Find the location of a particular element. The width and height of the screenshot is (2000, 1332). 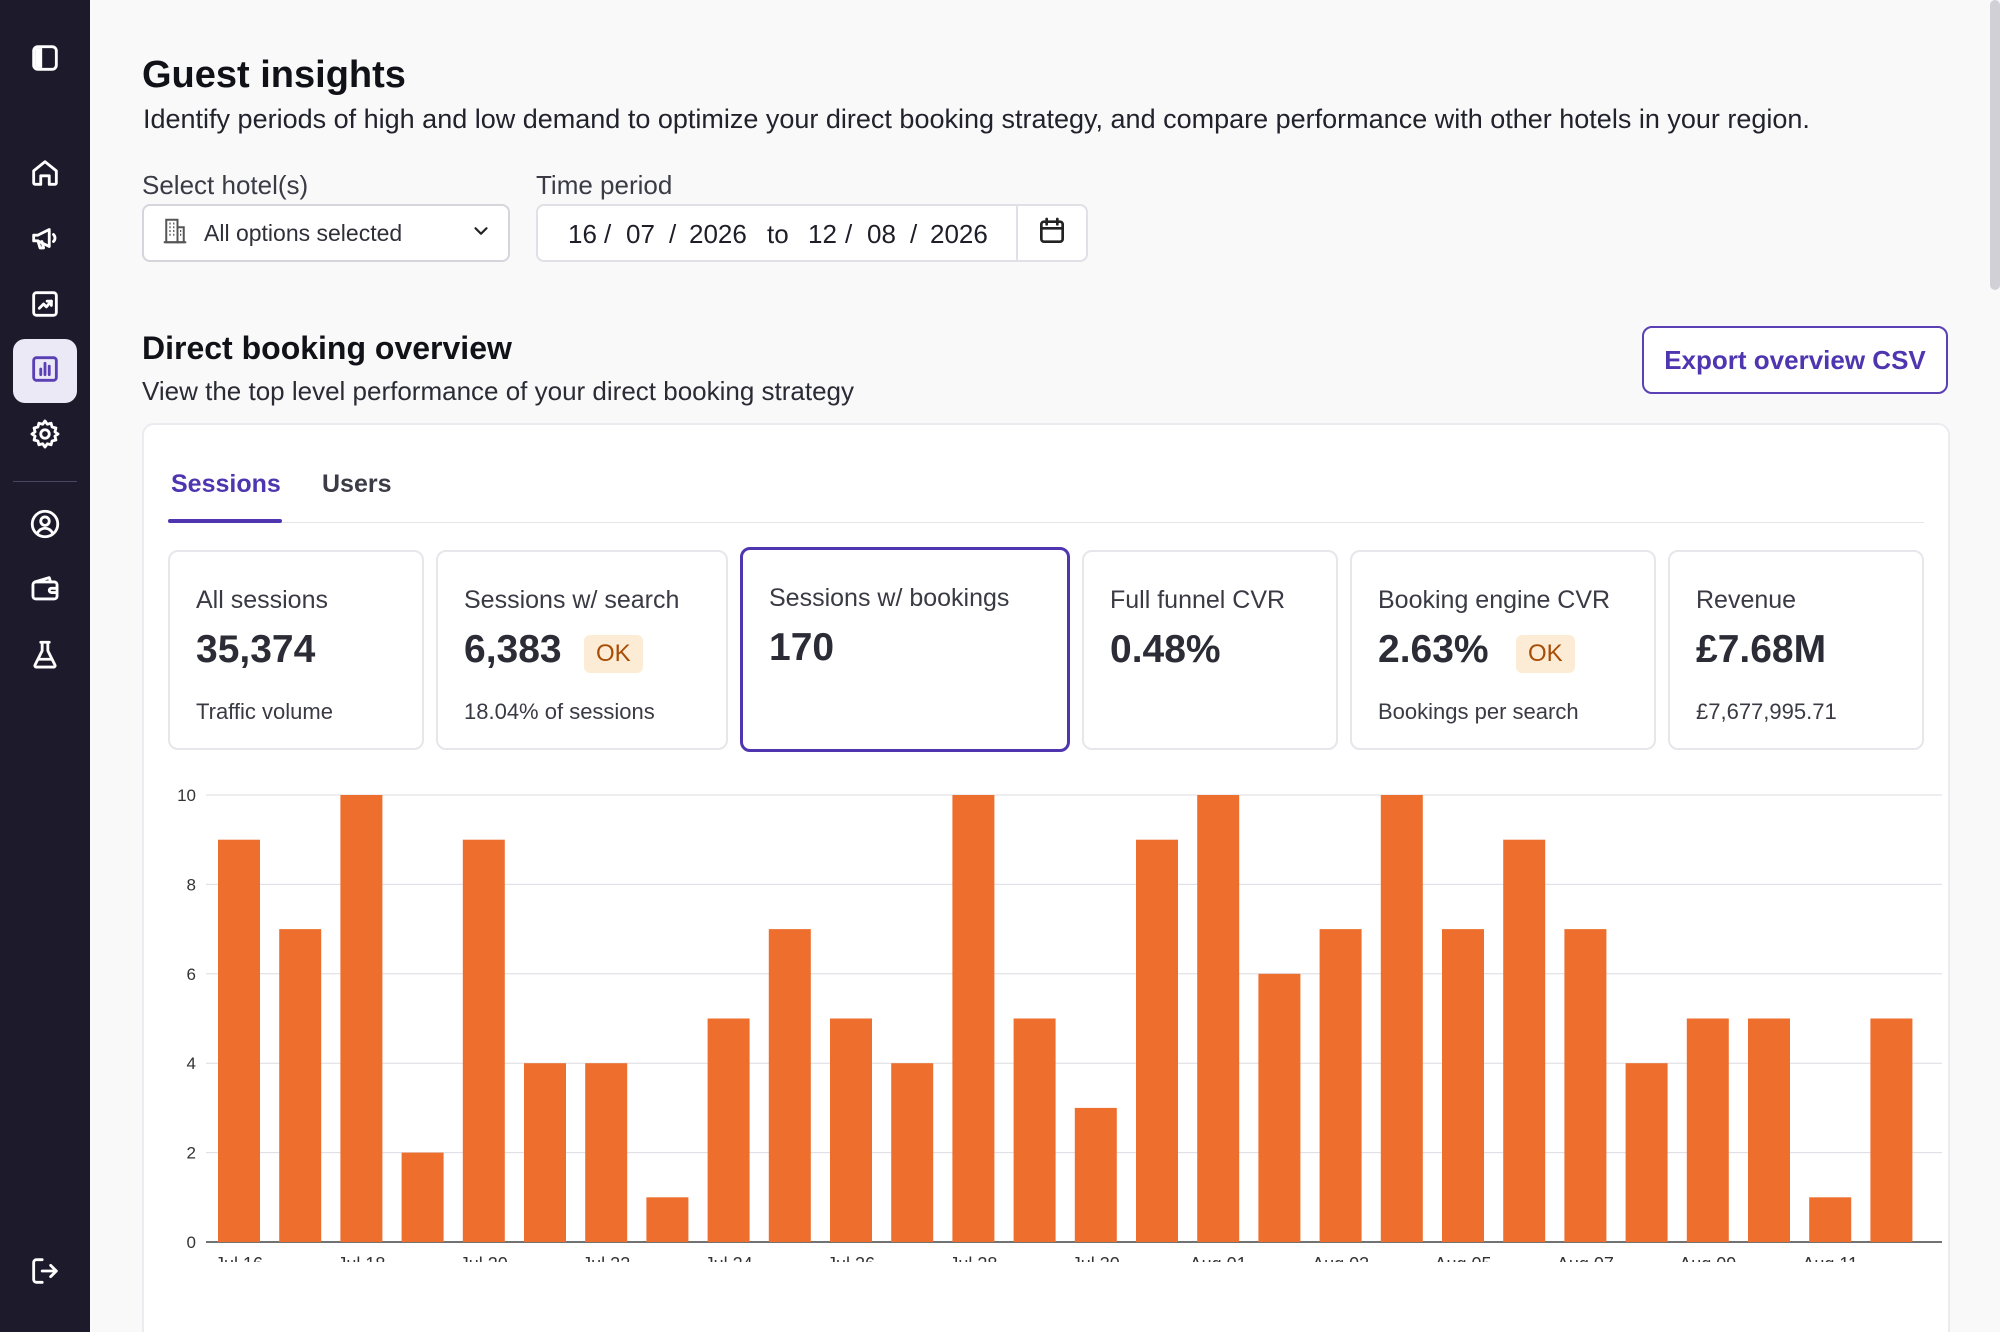

metric-card-sessions-with-bookings: Sessions w/ bookings 170 is located at coordinates (905, 649).